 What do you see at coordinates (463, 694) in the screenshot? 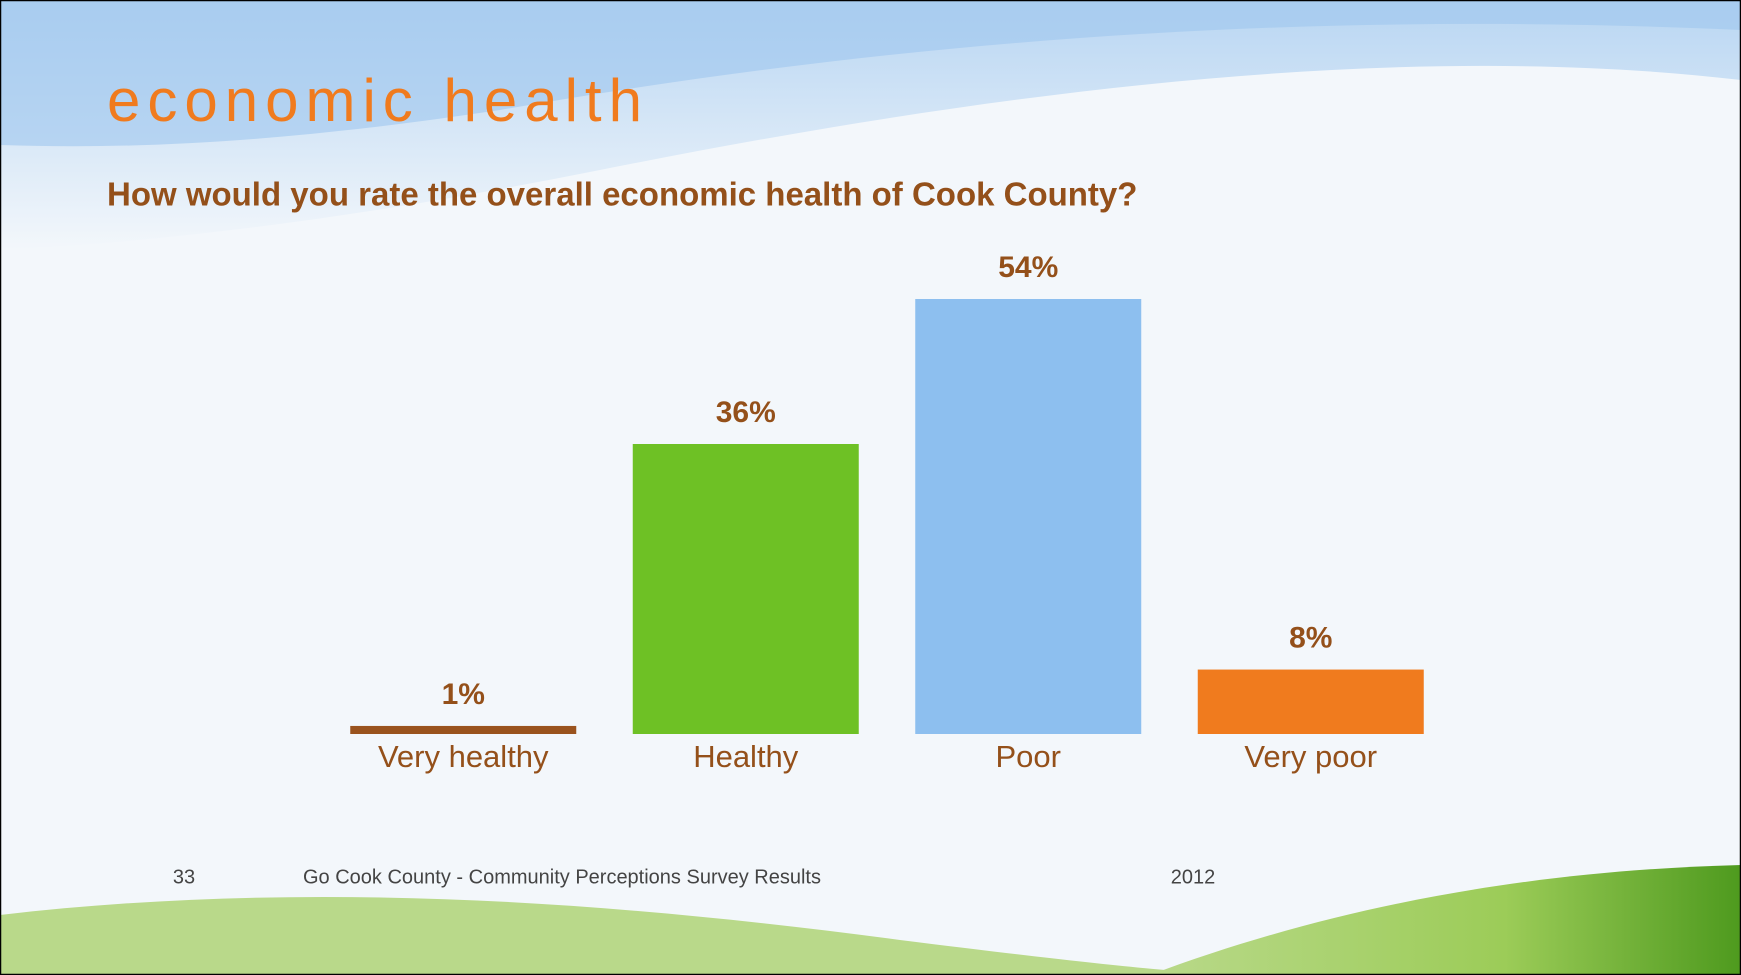
I see `value-label: 1%` at bounding box center [463, 694].